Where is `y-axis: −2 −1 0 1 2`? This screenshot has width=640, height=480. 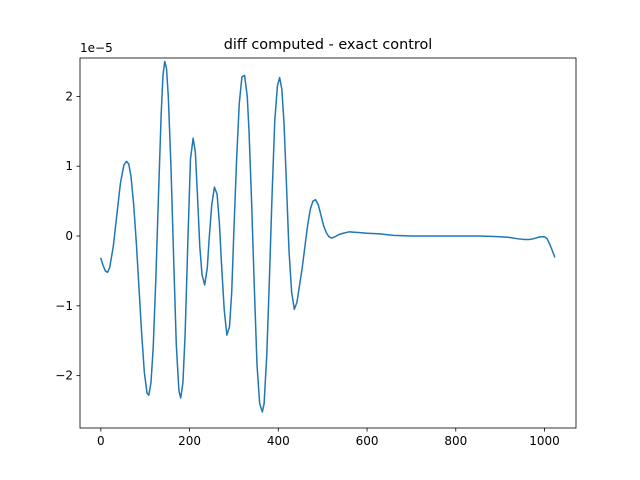
y-axis: −2 −1 0 1 2 is located at coordinates (67, 236).